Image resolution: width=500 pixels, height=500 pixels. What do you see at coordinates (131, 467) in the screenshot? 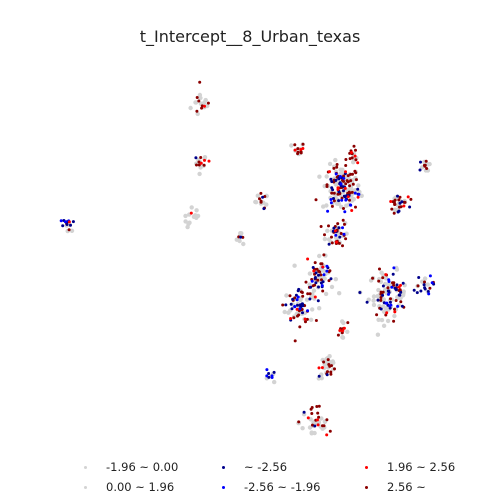
I see `legend-item: -1.96 ~ 0.00` at bounding box center [131, 467].